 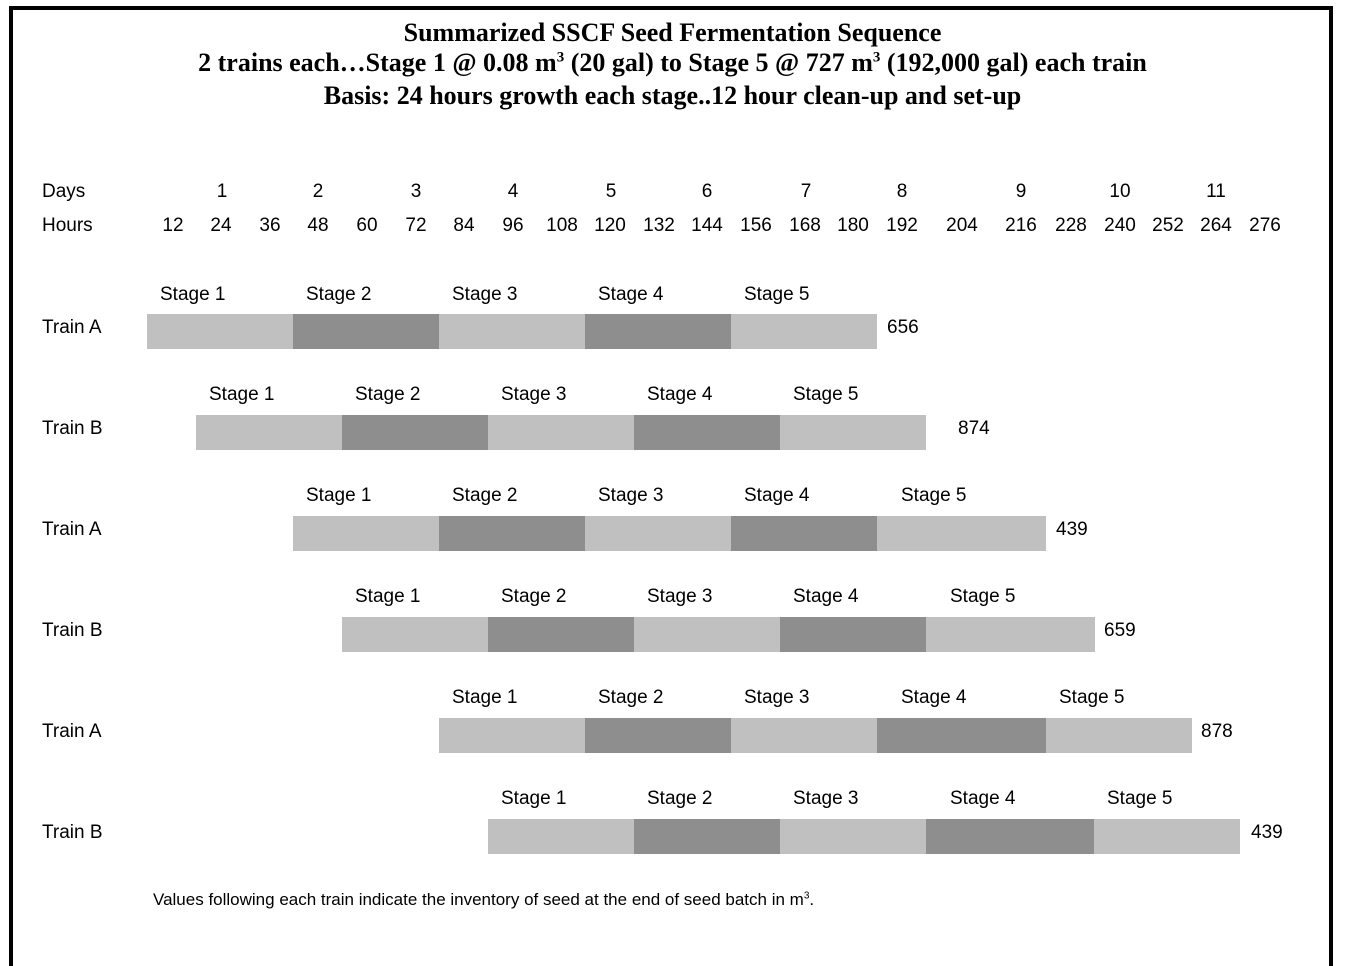 I want to click on day-tick: 11, so click(x=1216, y=191).